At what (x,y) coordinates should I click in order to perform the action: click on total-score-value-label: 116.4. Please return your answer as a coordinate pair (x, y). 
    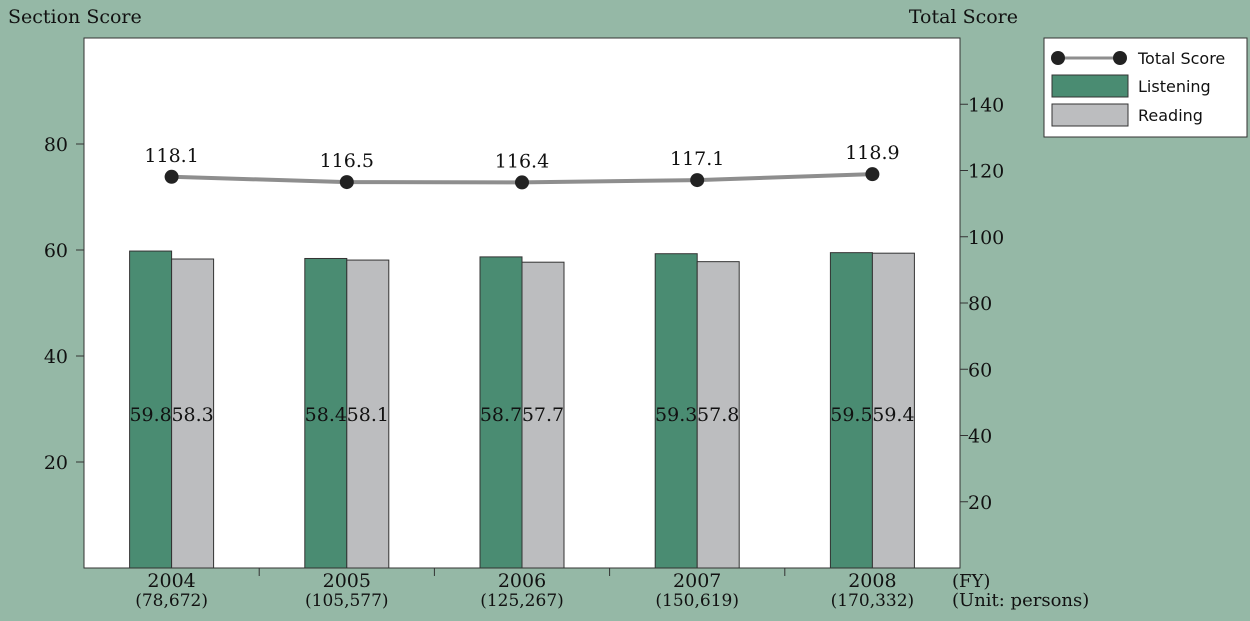
    Looking at the image, I should click on (522, 161).